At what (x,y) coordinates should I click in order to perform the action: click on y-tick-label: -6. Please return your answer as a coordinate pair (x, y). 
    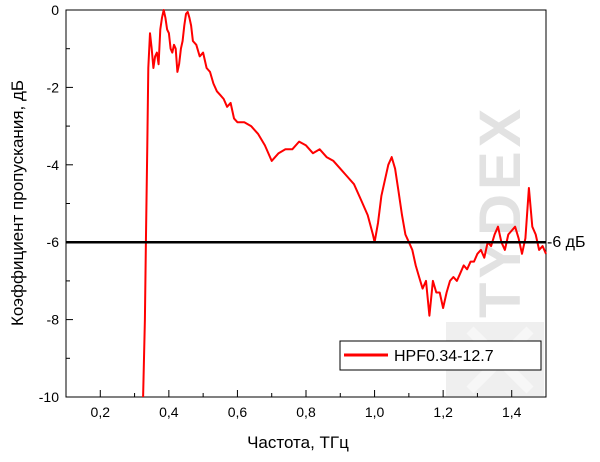
    Looking at the image, I should click on (53, 242).